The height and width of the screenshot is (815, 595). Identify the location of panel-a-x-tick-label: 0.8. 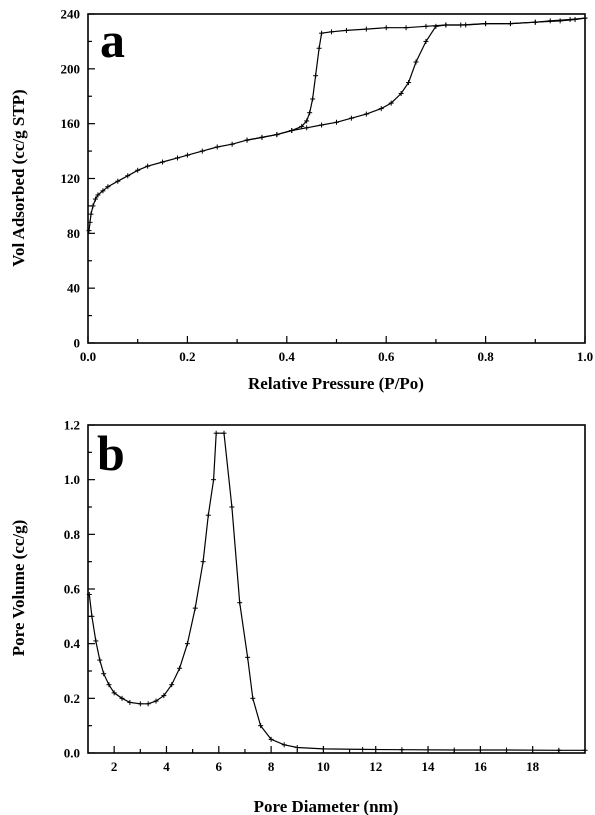
(485, 356).